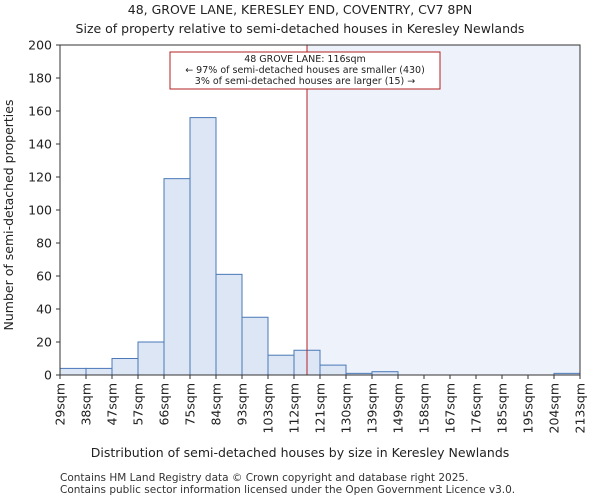 The image size is (600, 500). What do you see at coordinates (190, 404) in the screenshot?
I see `x-tick-label: 75sqm` at bounding box center [190, 404].